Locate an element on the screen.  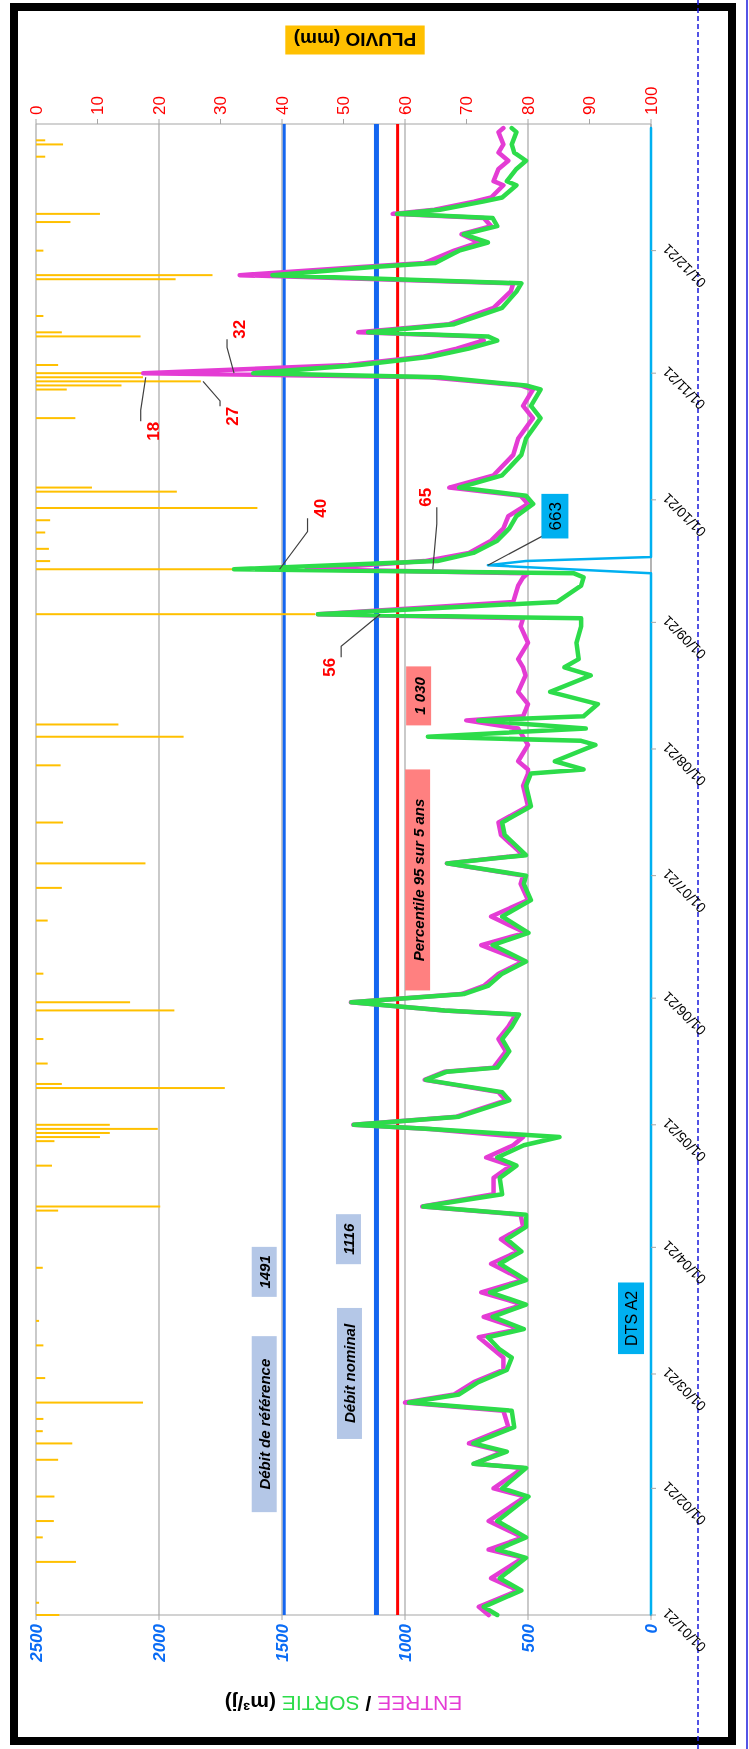
annotation: 663 is located at coordinates (555, 516).